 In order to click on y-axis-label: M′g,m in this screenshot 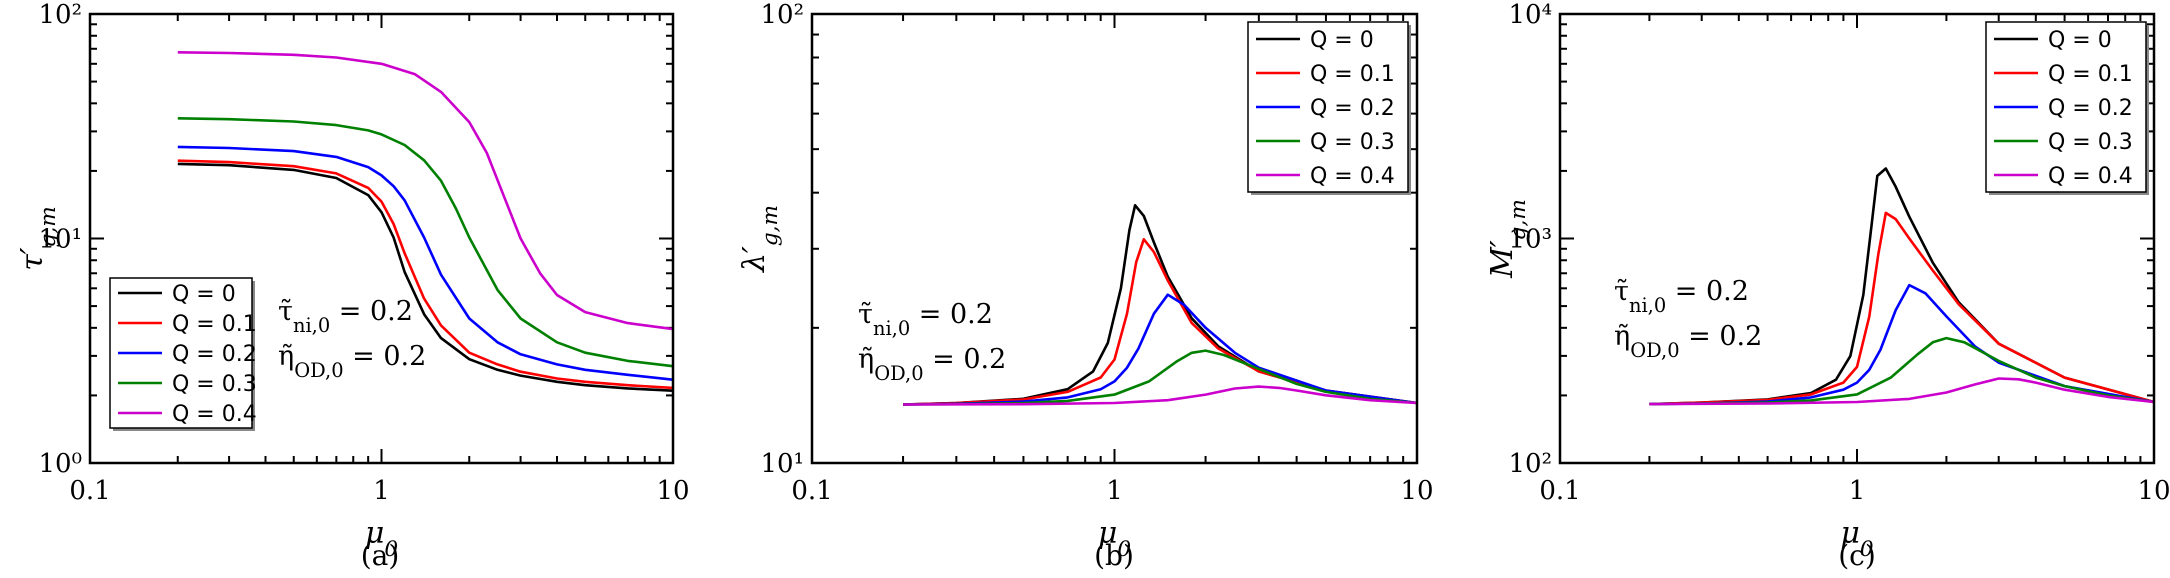, I will do `click(1508, 239)`.